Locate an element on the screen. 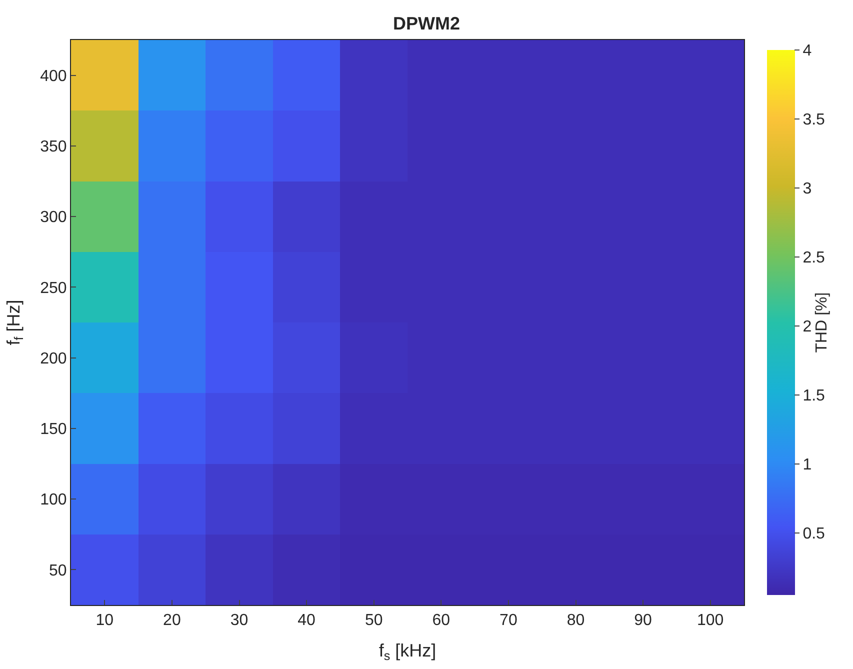 The width and height of the screenshot is (853, 669). y-tick-label: 50 is located at coordinates (58, 571).